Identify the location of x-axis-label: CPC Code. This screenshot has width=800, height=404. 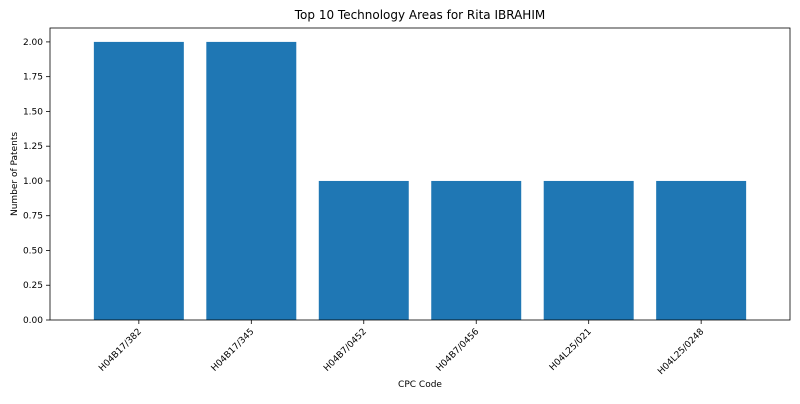
(420, 385).